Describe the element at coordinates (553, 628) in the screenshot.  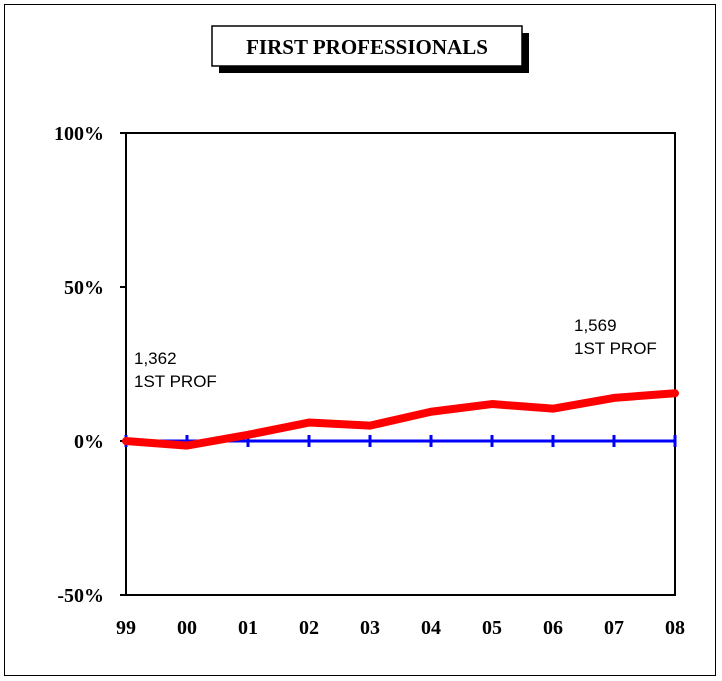
I see `x-tick-label: 06` at that location.